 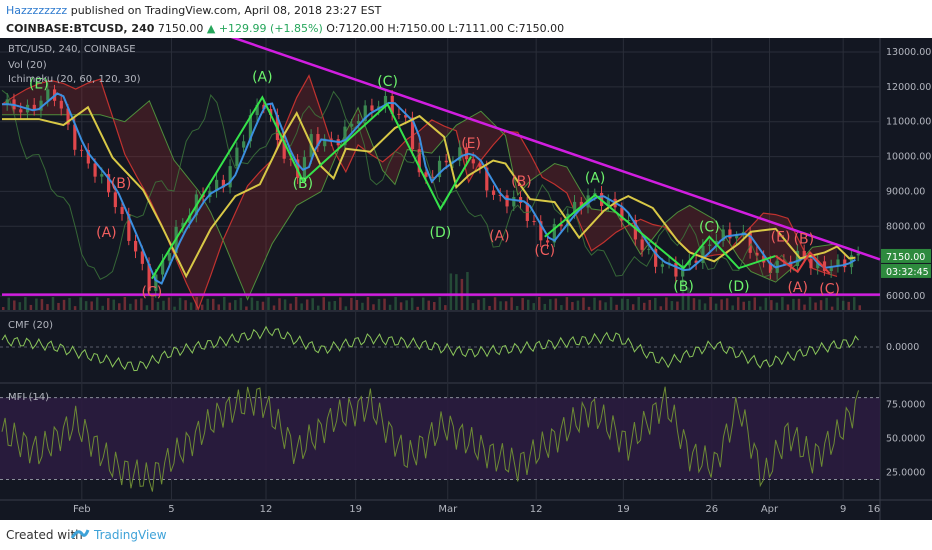 I want to click on wave-label: (B), so click(x=804, y=240).